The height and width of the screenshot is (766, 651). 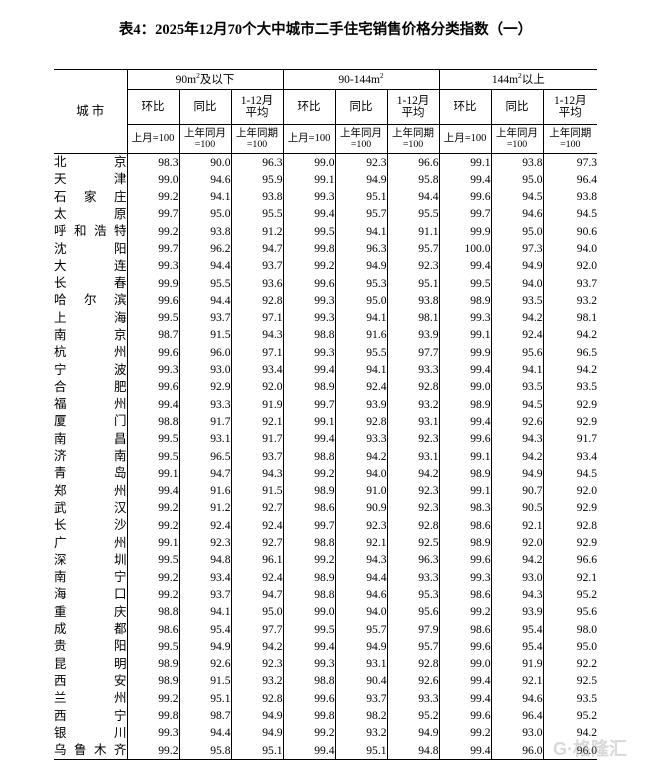 I want to click on header-sub-g2-c0: 环比, so click(x=465, y=107).